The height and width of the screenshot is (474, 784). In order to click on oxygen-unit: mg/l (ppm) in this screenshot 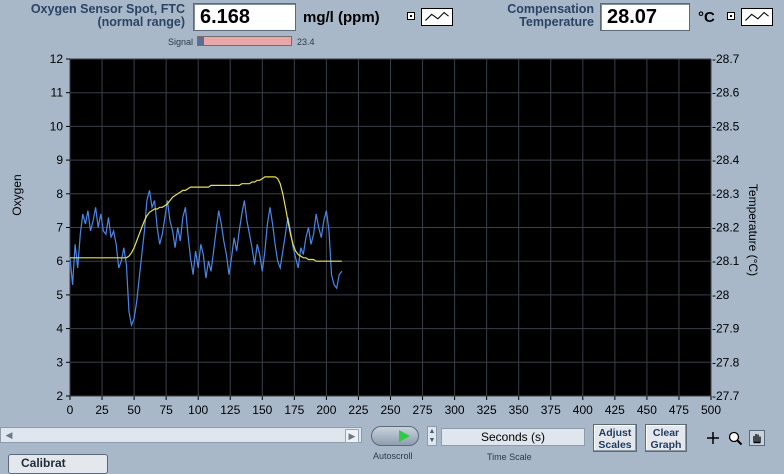, I will do `click(341, 17)`.